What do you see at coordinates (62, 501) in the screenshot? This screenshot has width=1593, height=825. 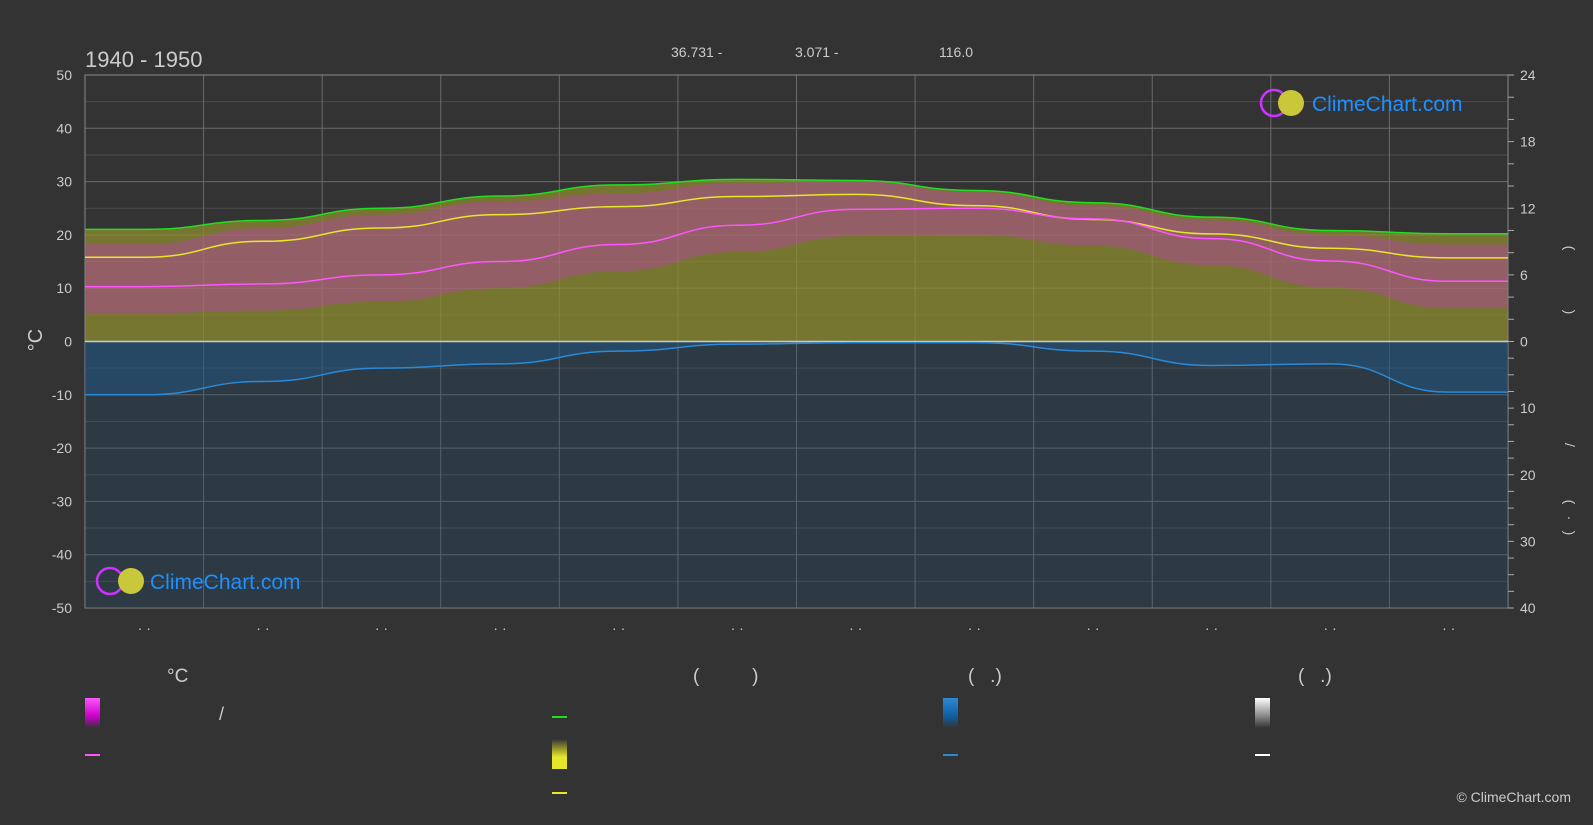 I see `left-tick-label: -30` at bounding box center [62, 501].